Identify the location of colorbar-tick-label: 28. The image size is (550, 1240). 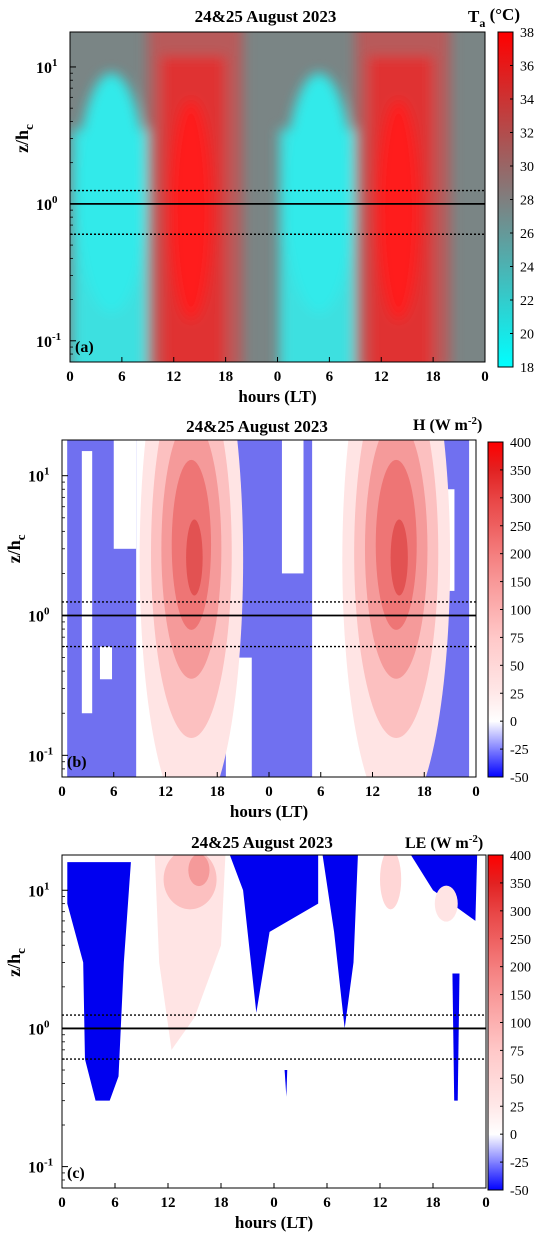
(527, 201).